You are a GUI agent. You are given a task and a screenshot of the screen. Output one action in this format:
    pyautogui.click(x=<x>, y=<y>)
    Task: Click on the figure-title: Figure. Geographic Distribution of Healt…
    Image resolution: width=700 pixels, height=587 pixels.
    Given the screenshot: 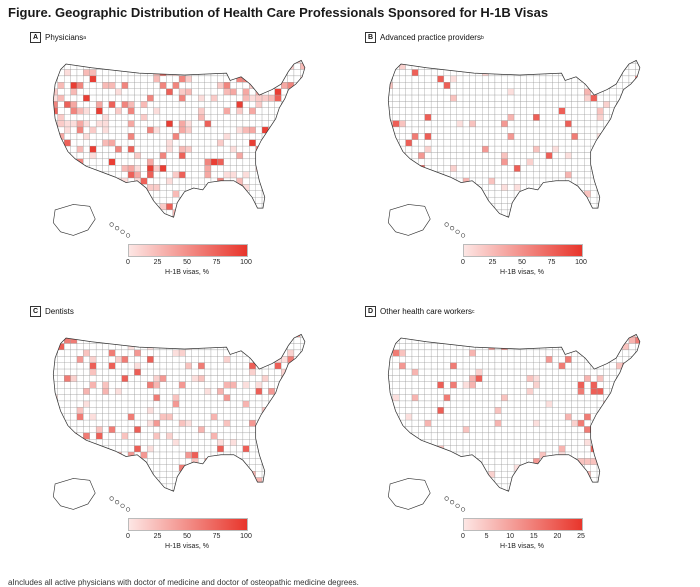 What is the action you would take?
    pyautogui.click(x=278, y=12)
    